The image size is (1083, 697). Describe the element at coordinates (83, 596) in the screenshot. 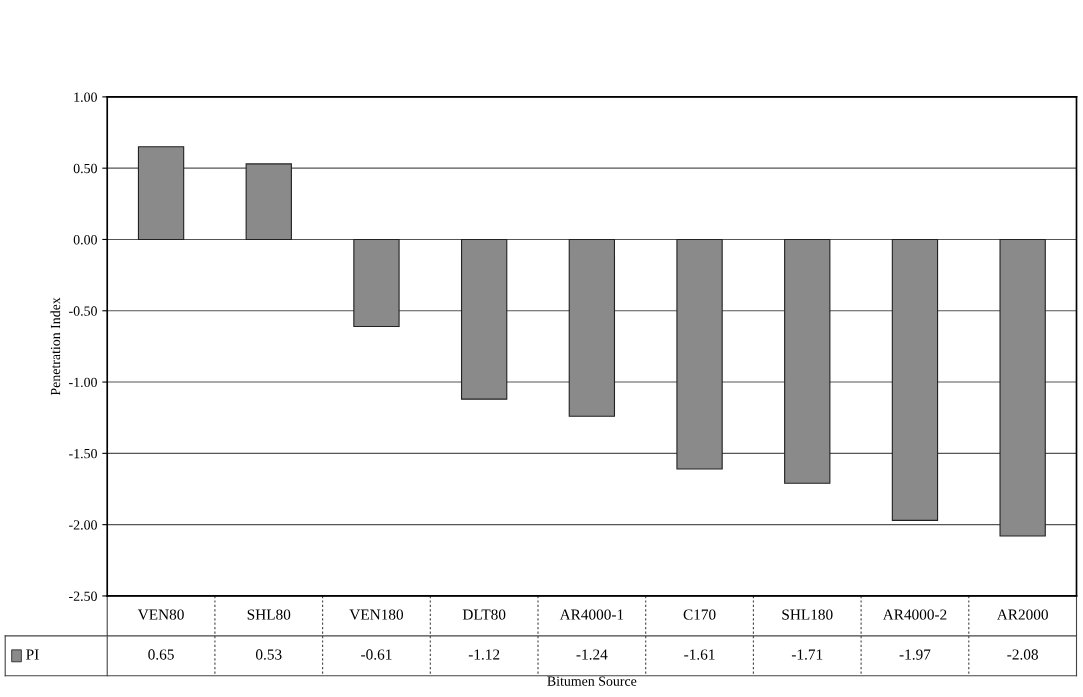

I see `y-tick-label: -2.50` at that location.